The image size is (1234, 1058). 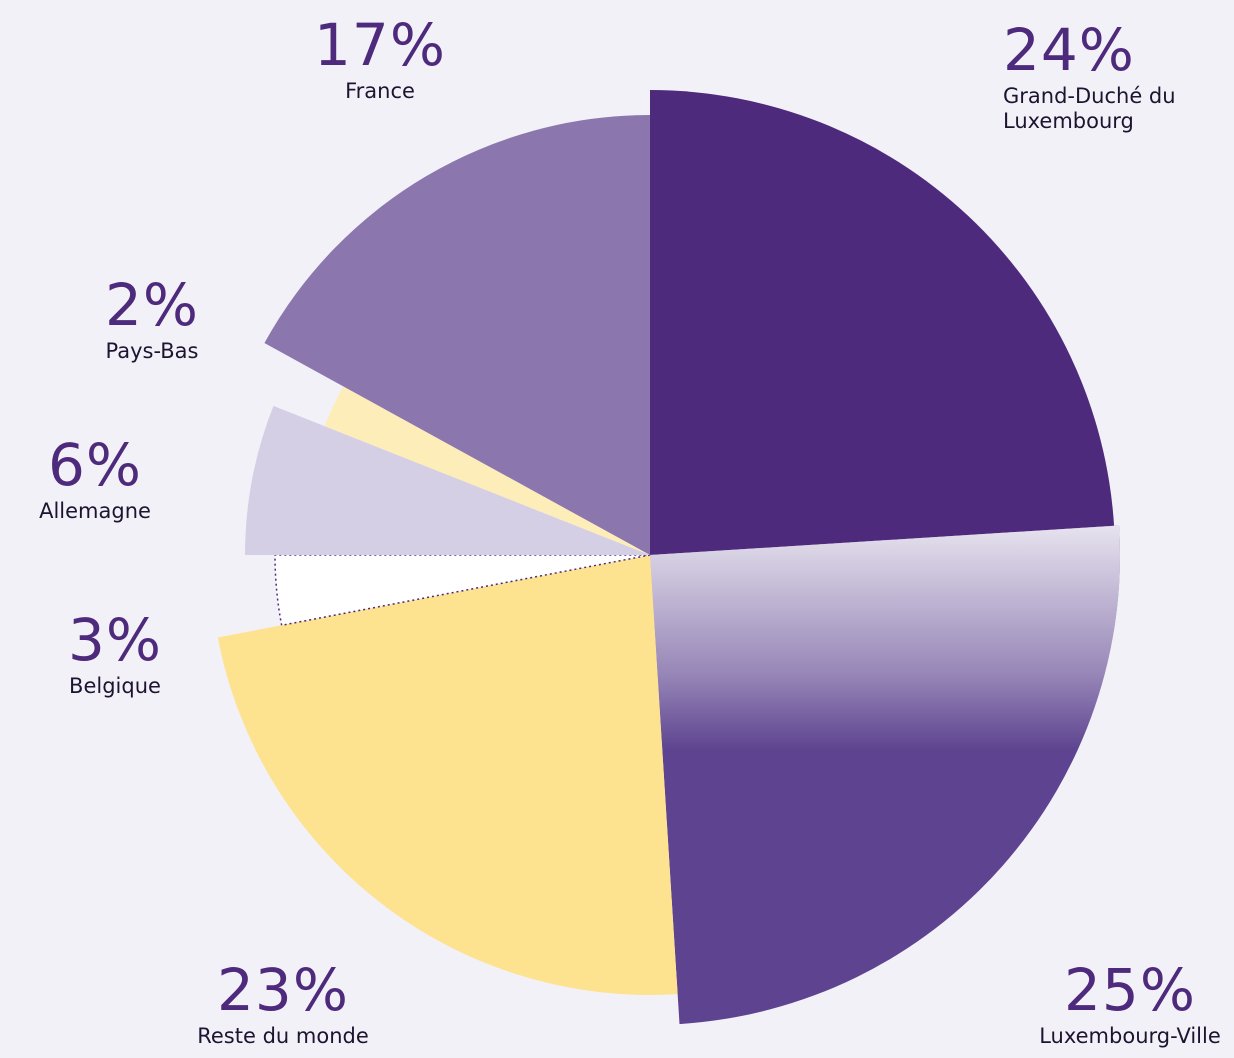 What do you see at coordinates (151, 305) in the screenshot?
I see `value-label: 2%` at bounding box center [151, 305].